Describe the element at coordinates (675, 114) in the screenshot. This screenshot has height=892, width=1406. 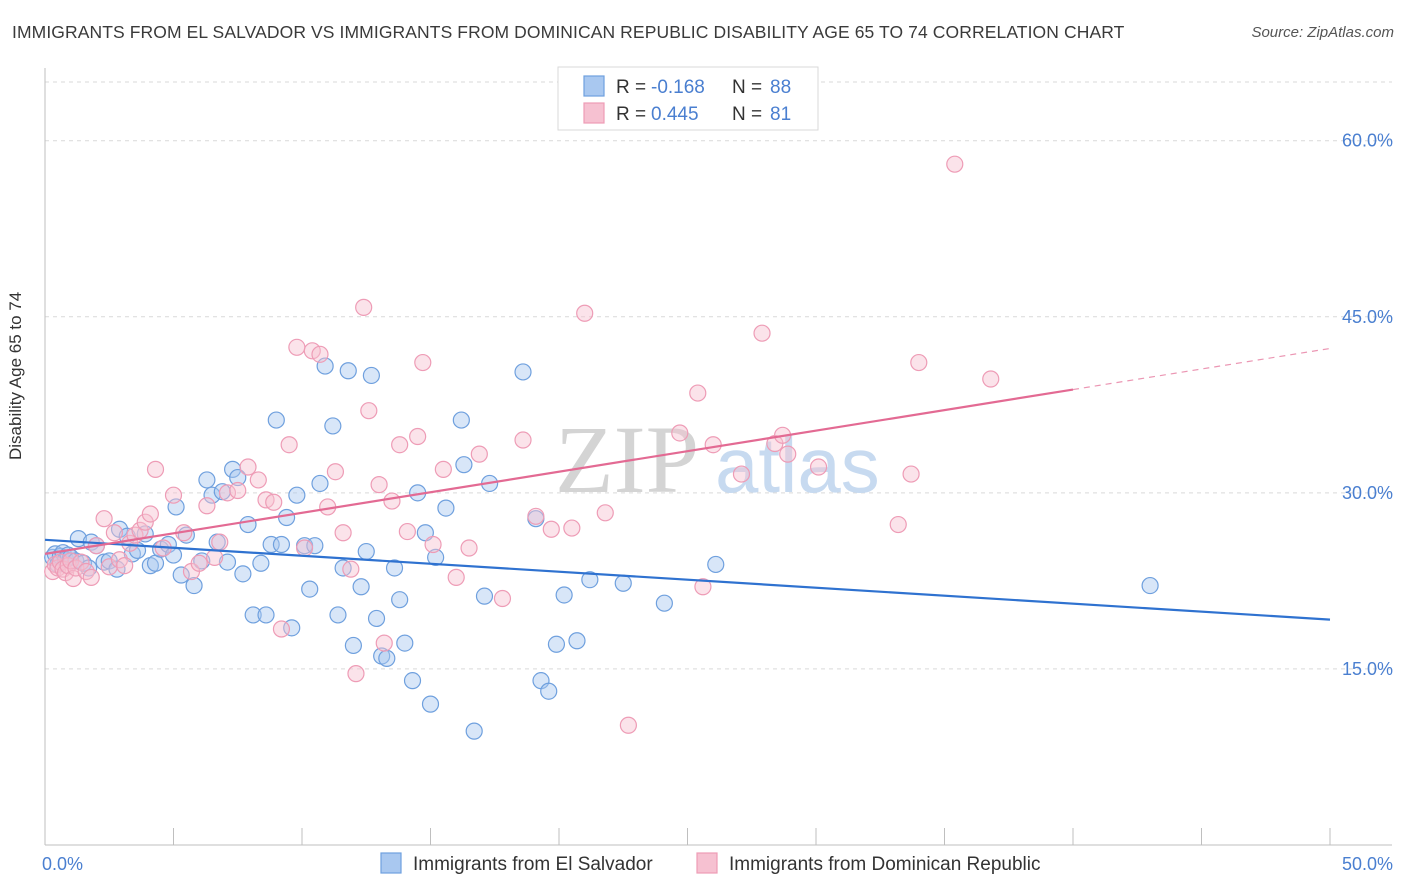
I see `legend-r-value: 0.445` at that location.